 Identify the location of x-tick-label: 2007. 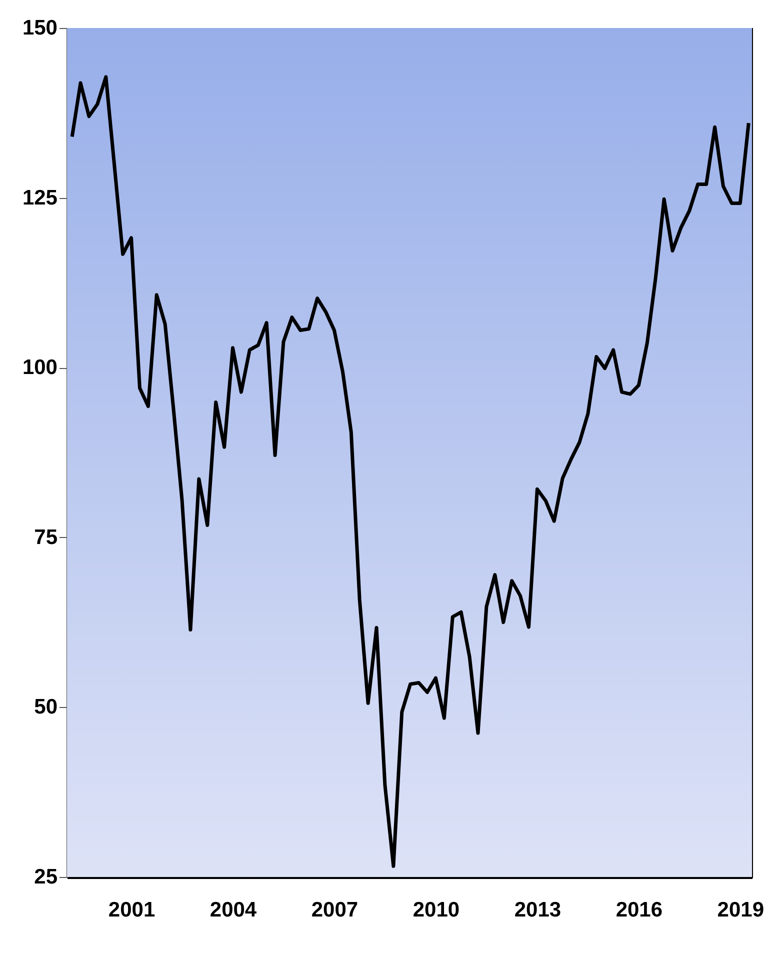
(334, 910).